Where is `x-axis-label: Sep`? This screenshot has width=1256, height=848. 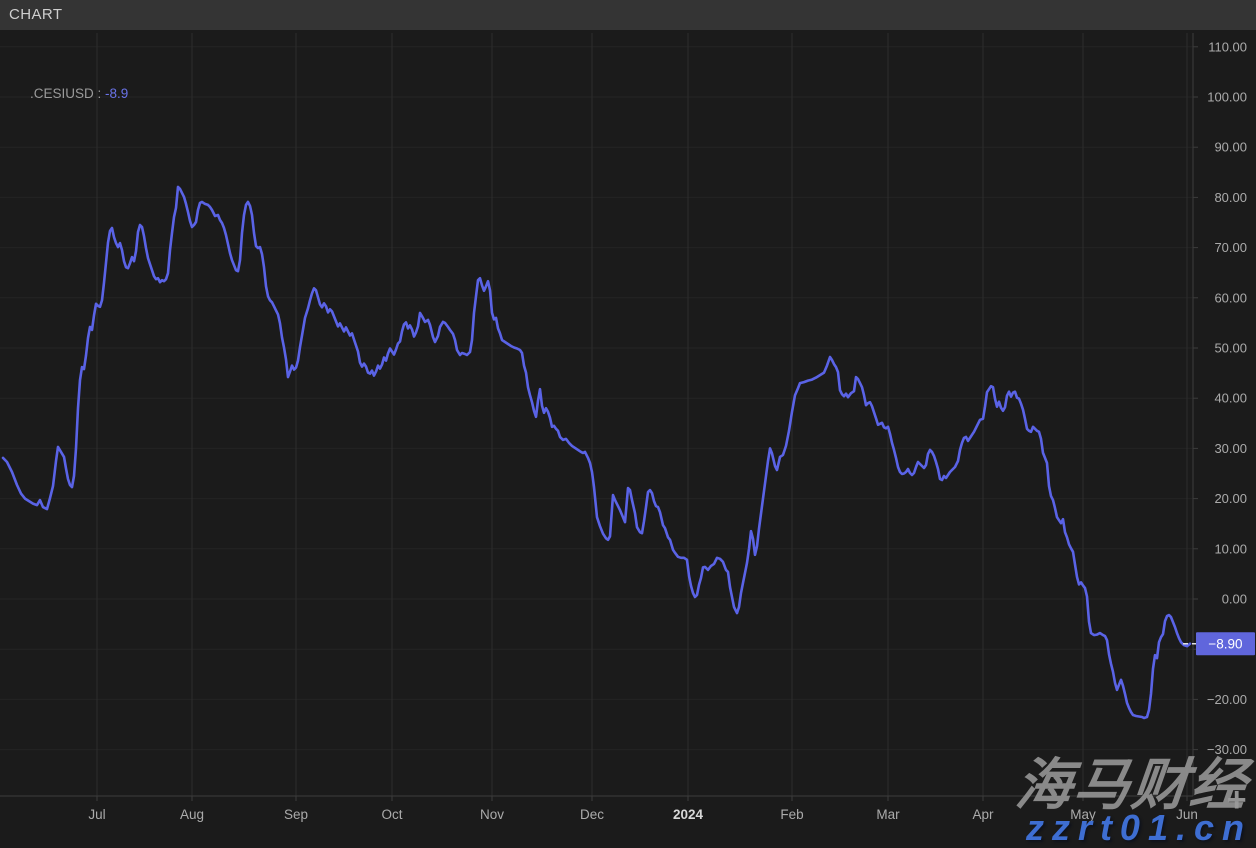 x-axis-label: Sep is located at coordinates (296, 814).